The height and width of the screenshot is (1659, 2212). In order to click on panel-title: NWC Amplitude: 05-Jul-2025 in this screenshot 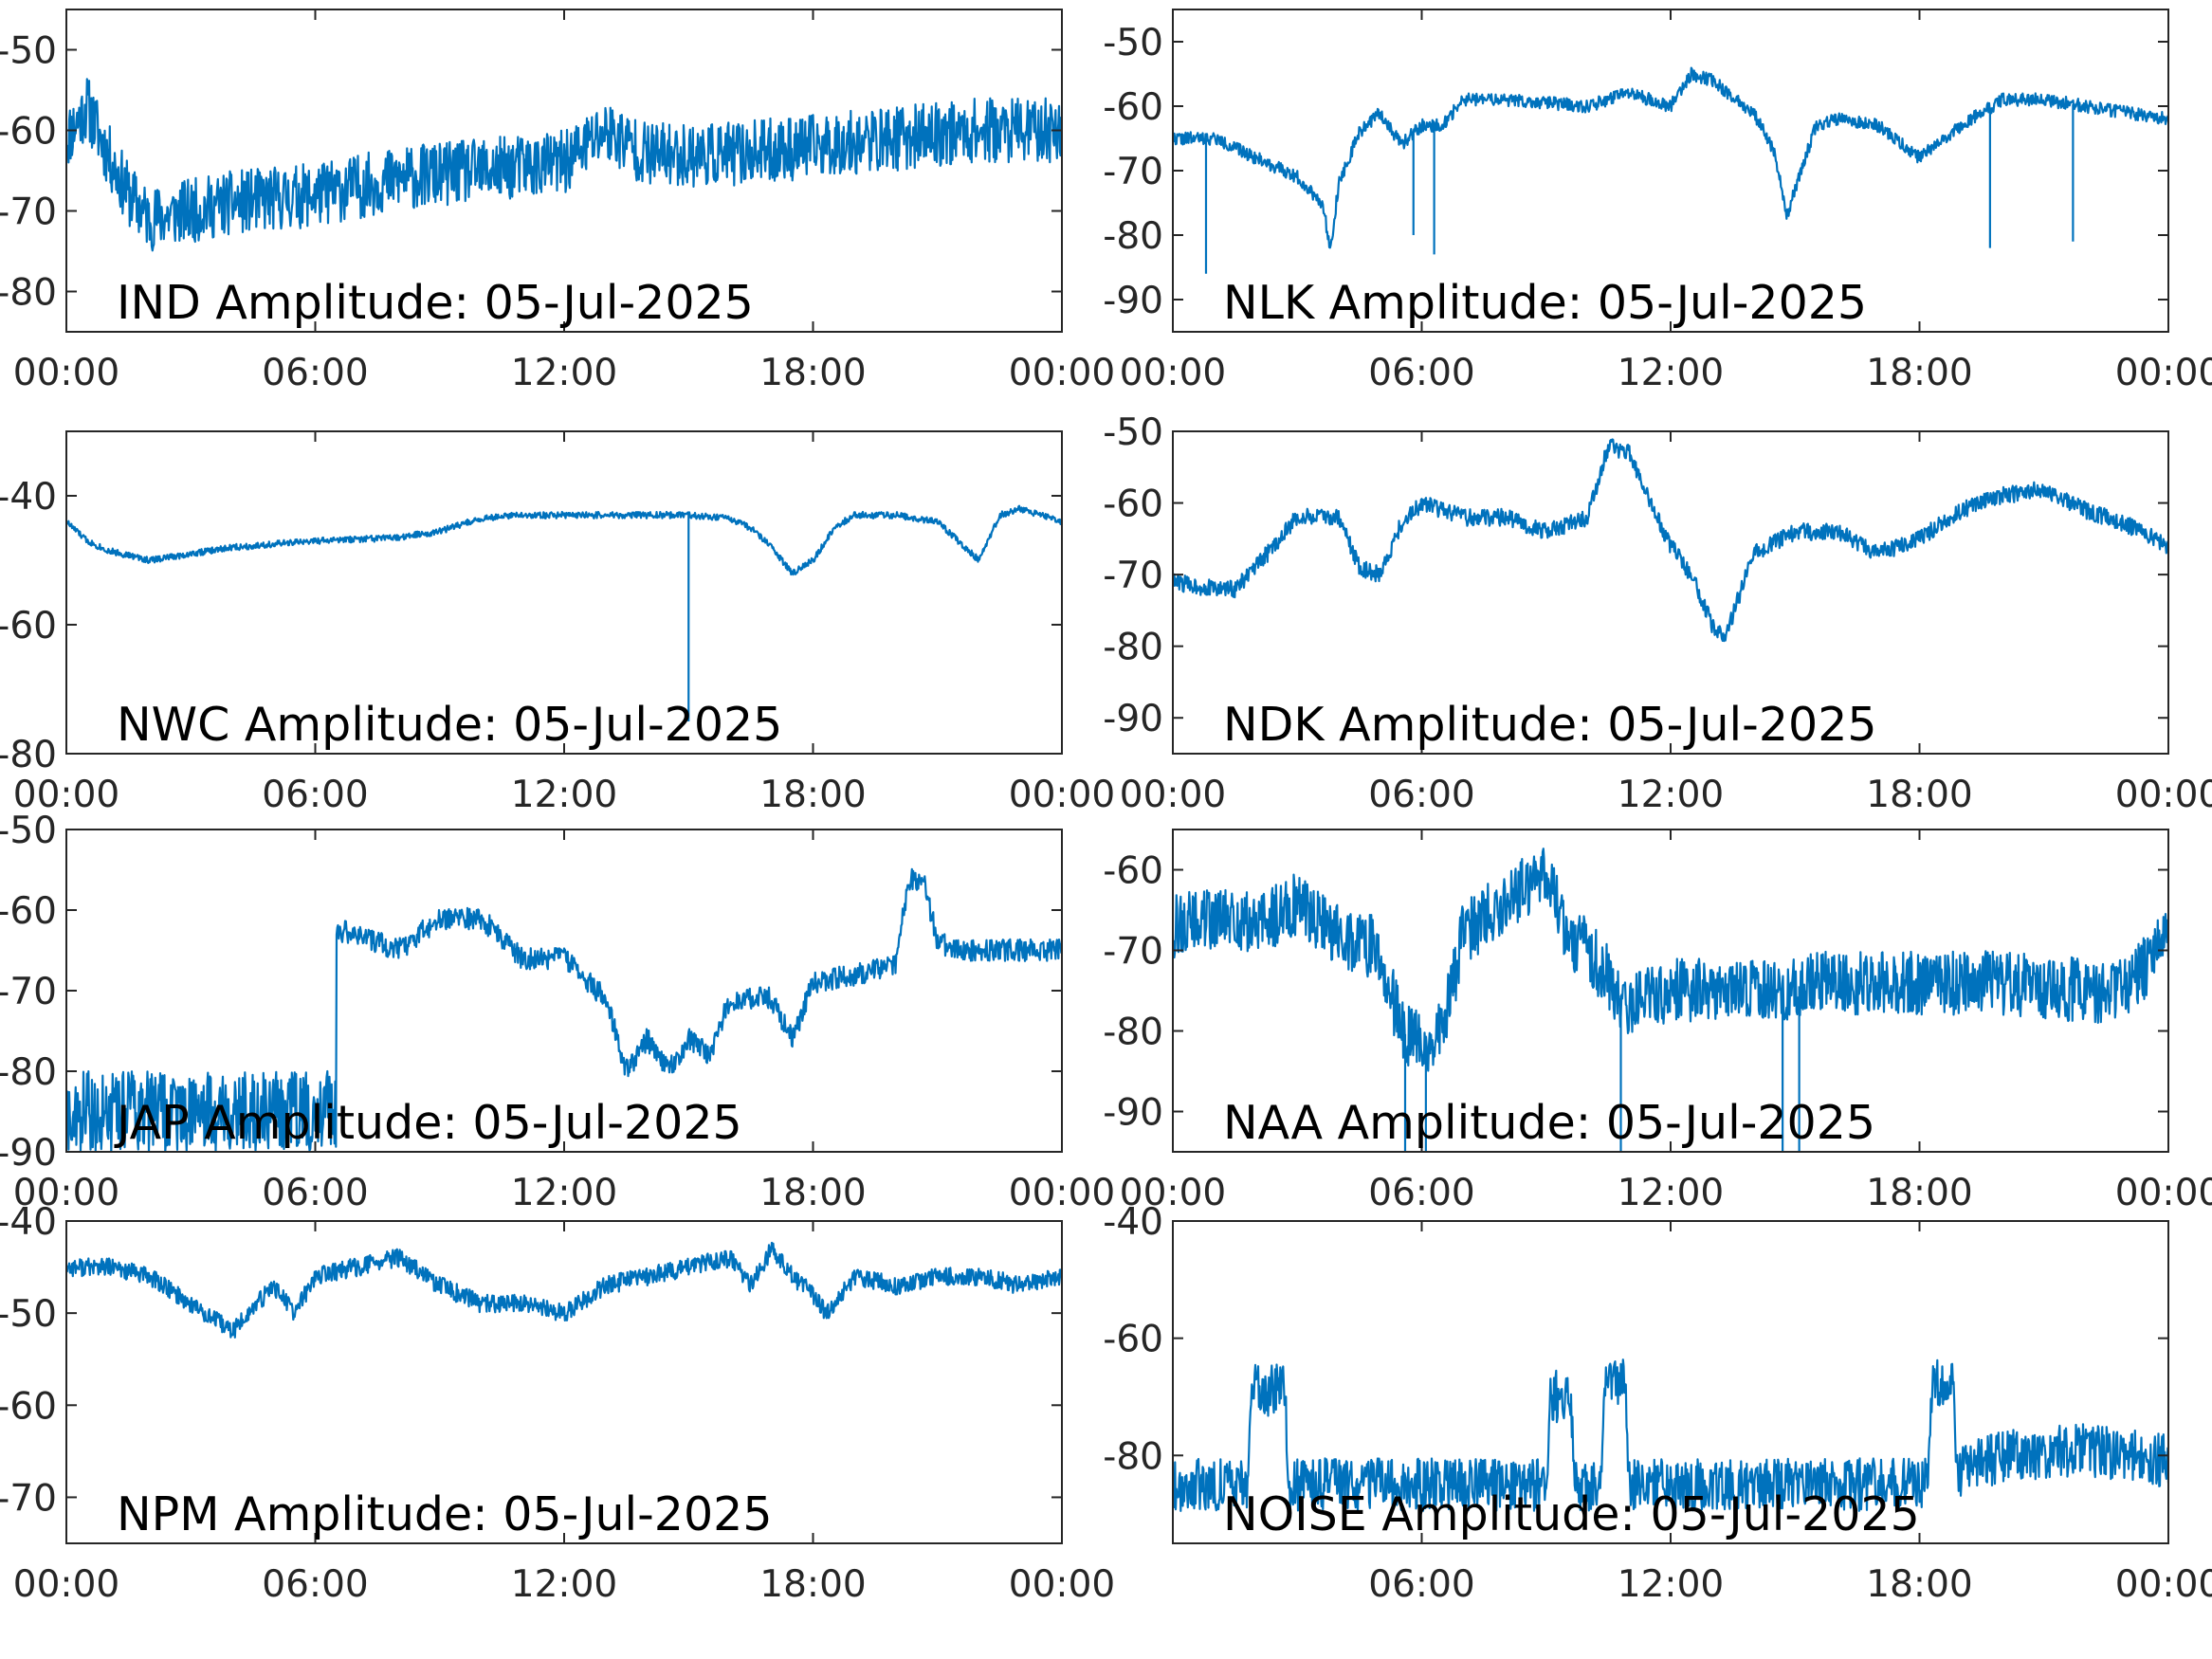, I will do `click(449, 725)`.